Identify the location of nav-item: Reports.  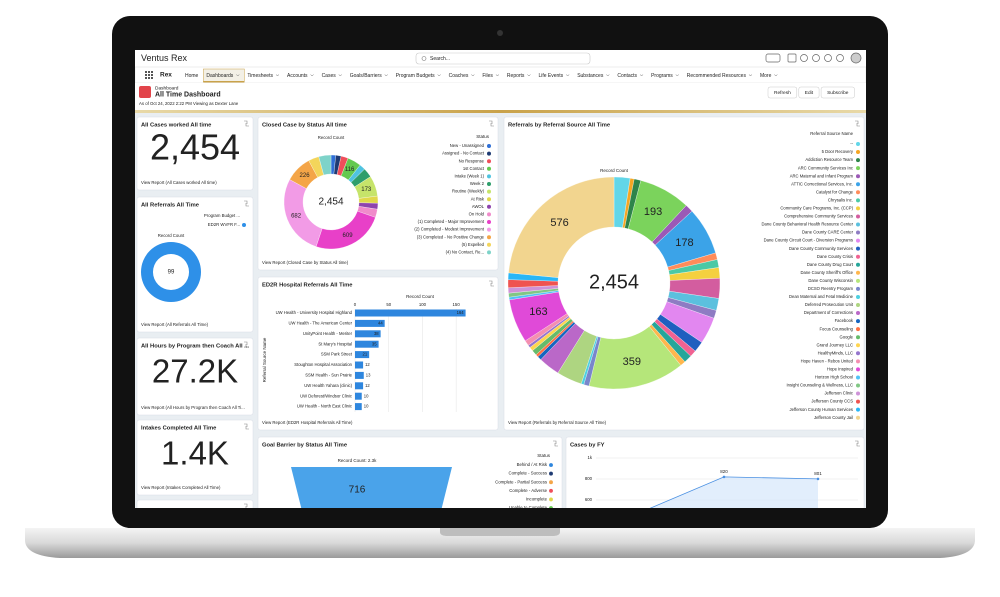
(516, 76).